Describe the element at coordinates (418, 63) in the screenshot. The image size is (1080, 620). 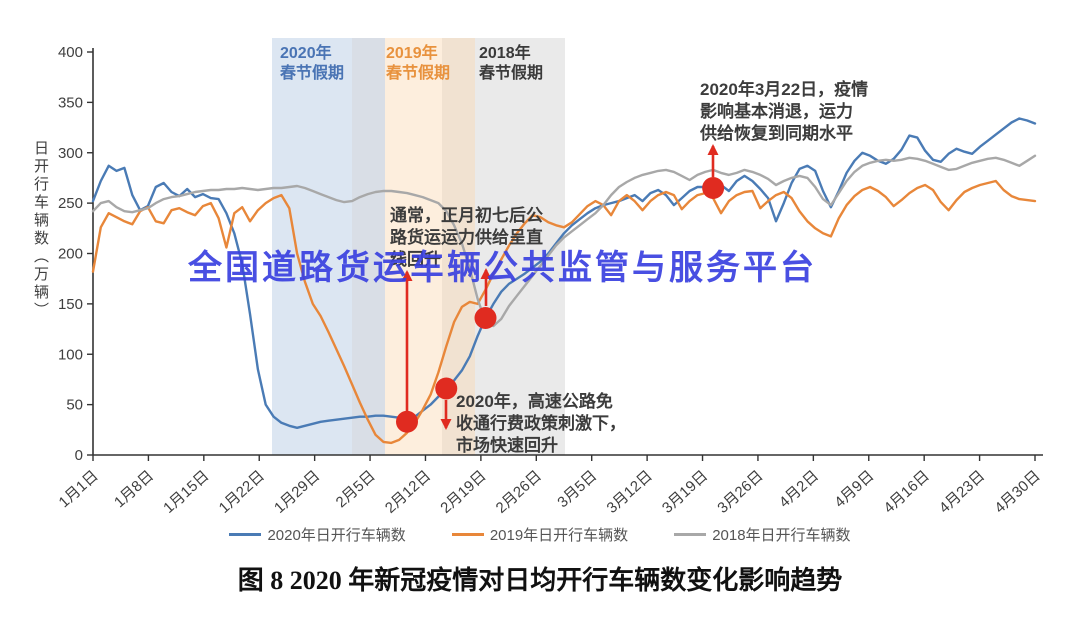
I see `band-label-2019-holiday: 2019年 春节假期` at that location.